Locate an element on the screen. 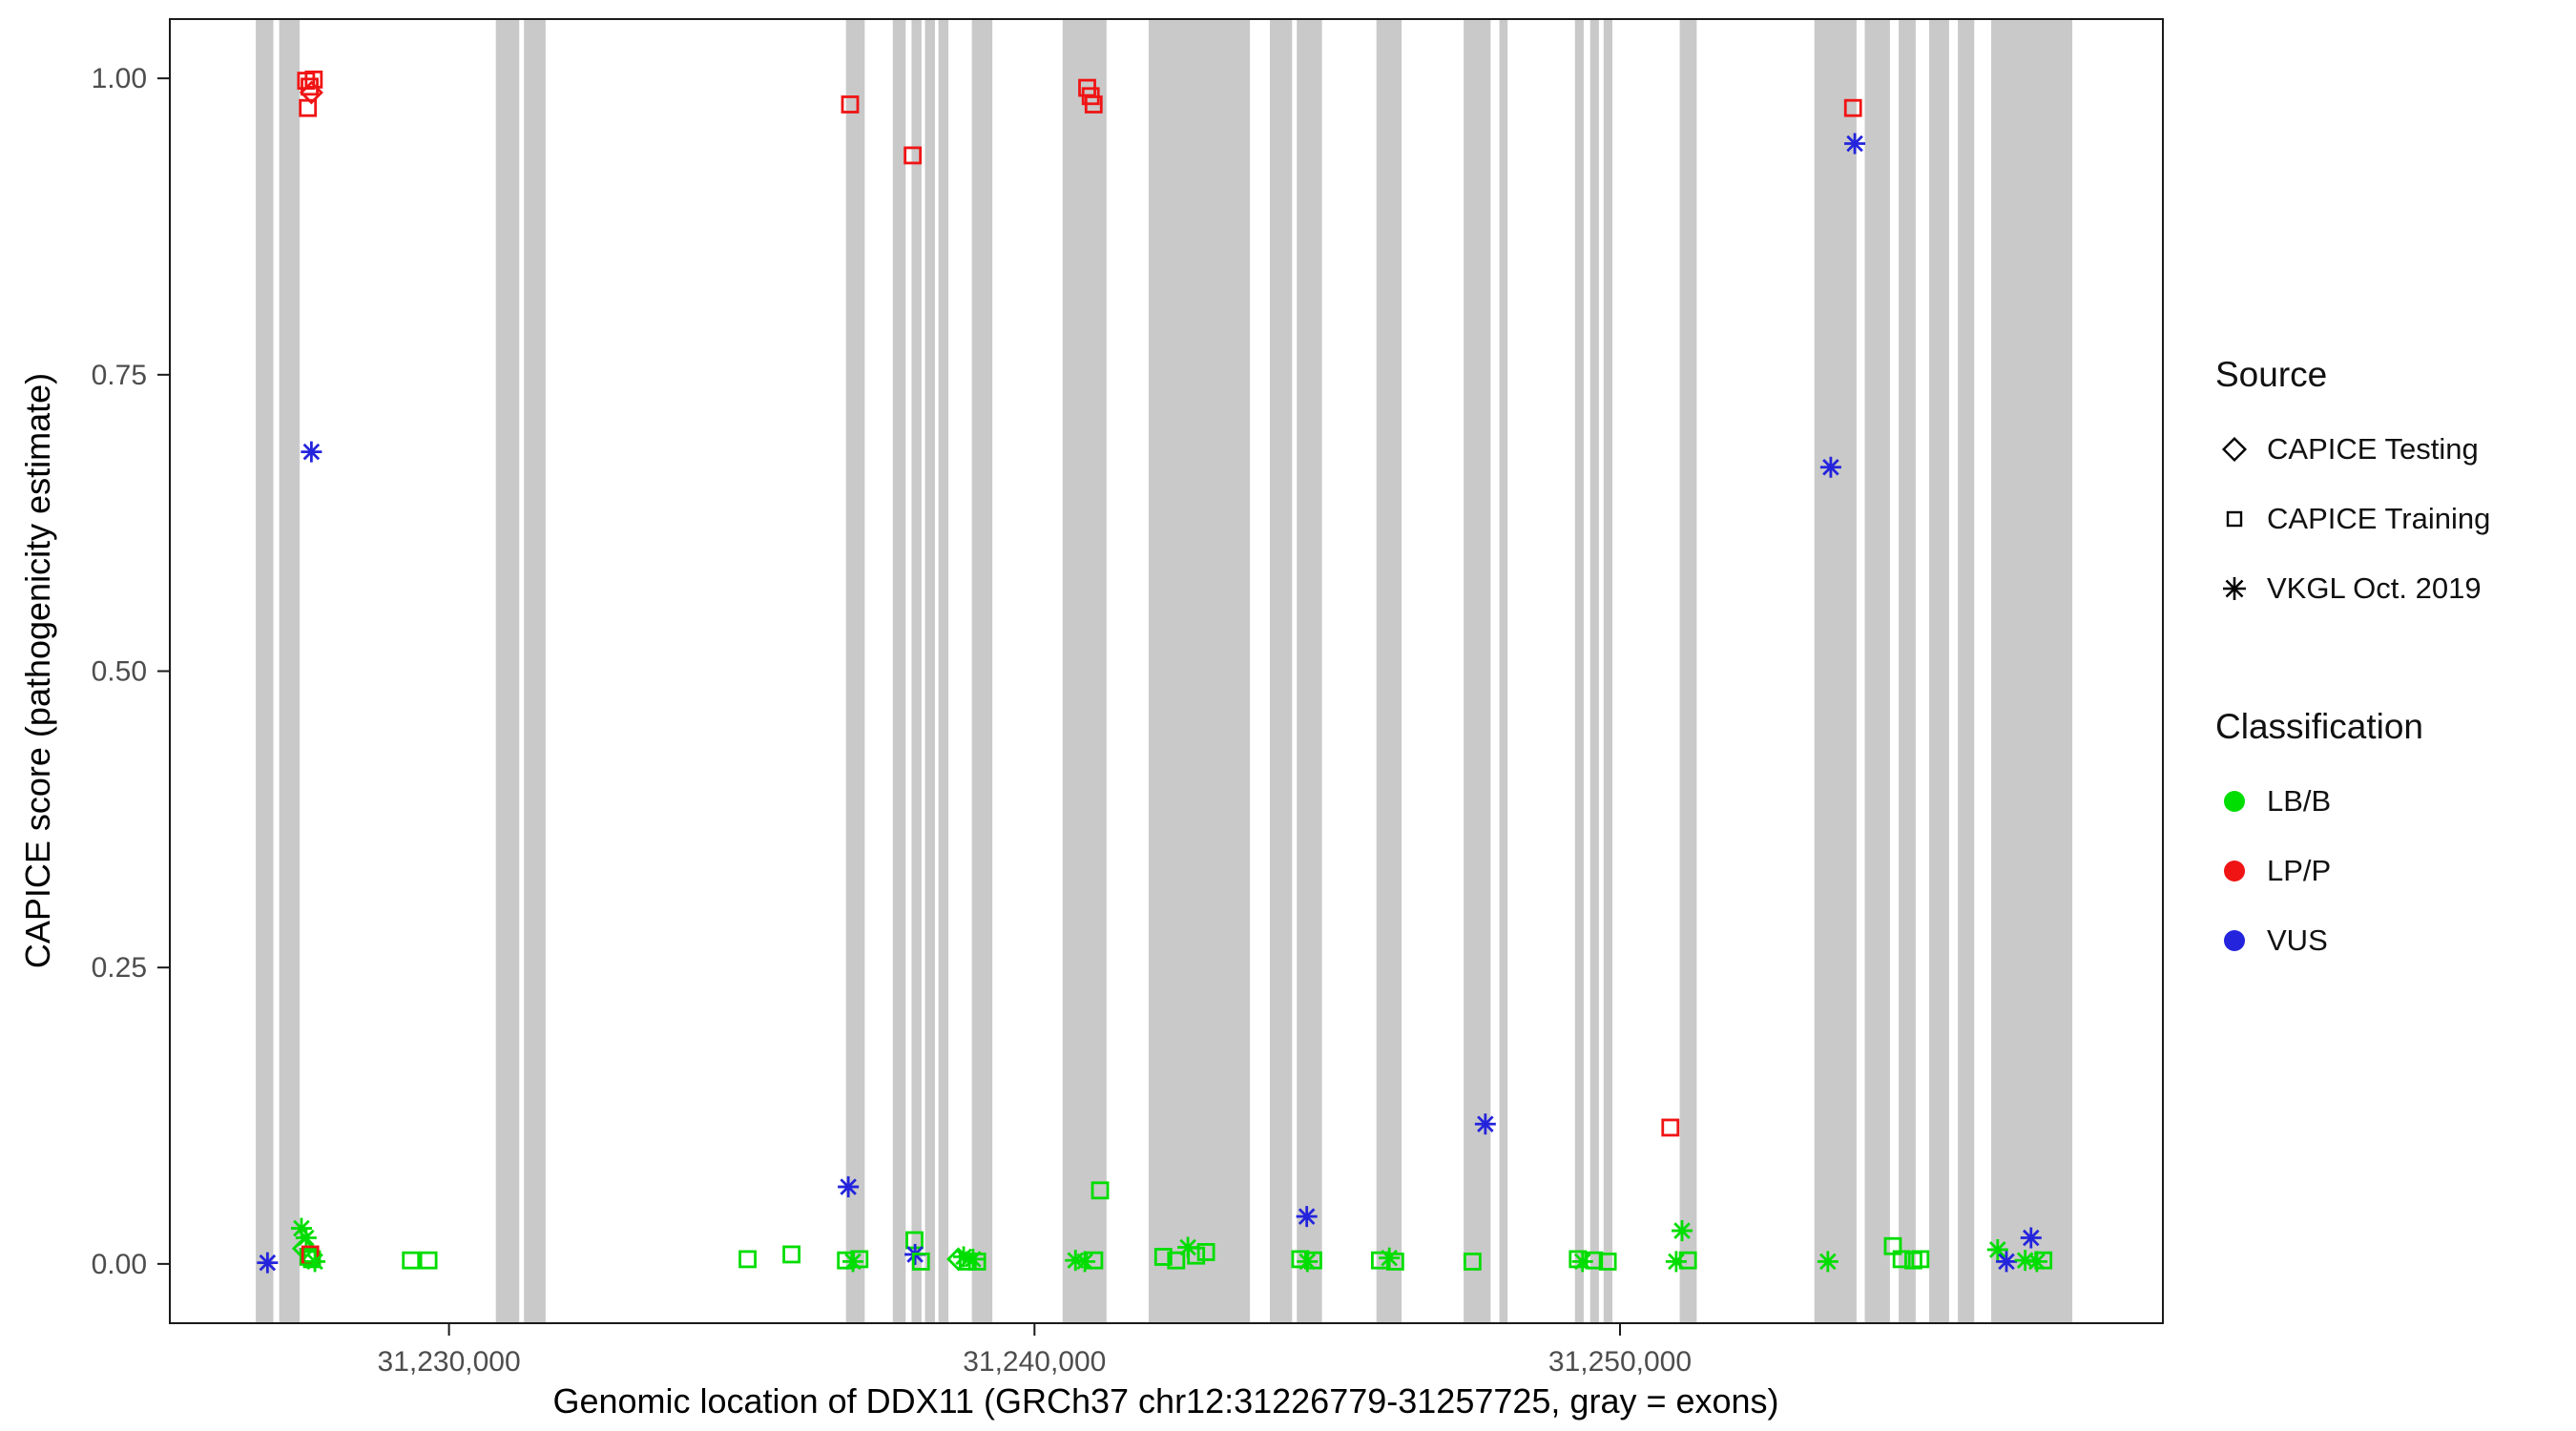 The height and width of the screenshot is (1431, 2576). x-tick-label: 31,230,000 is located at coordinates (449, 1362).